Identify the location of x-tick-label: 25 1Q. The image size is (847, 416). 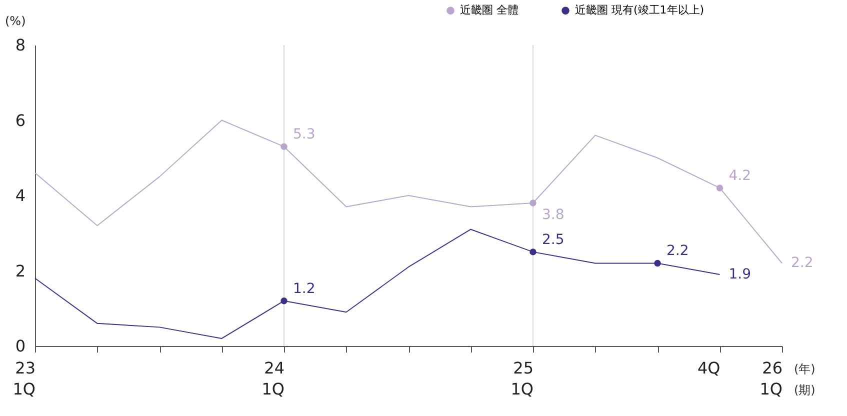
(522, 378).